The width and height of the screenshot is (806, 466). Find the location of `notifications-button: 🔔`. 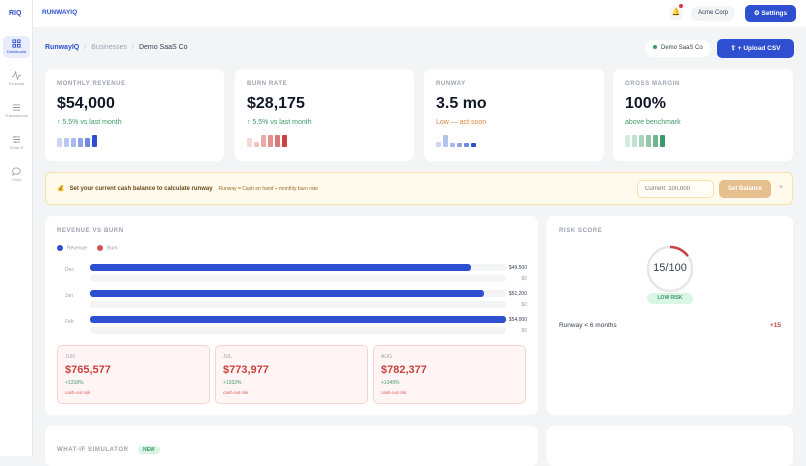

notifications-button: 🔔 is located at coordinates (676, 12).